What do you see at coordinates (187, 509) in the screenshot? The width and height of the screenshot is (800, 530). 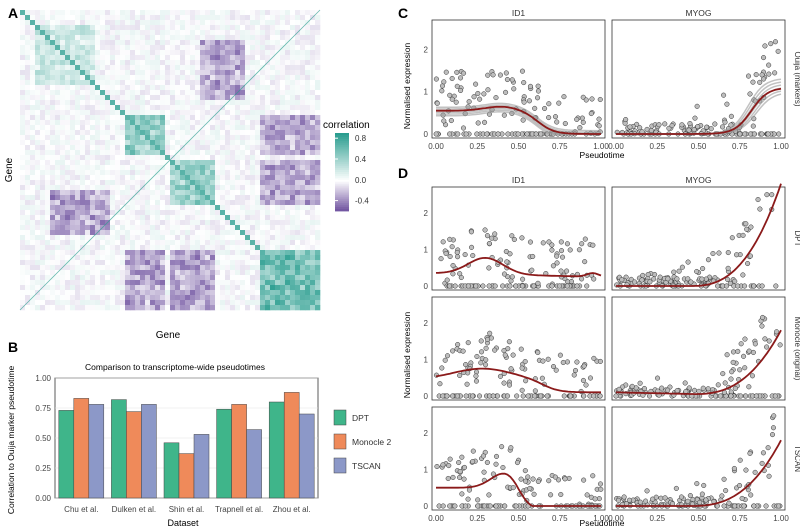 I see `bar-category-label: Shin et al.` at bounding box center [187, 509].